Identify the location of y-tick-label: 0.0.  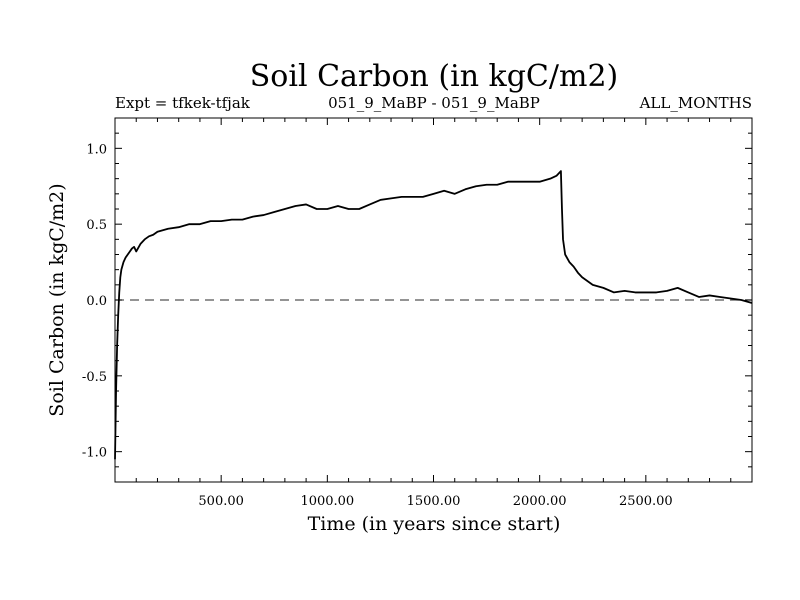
(96, 301).